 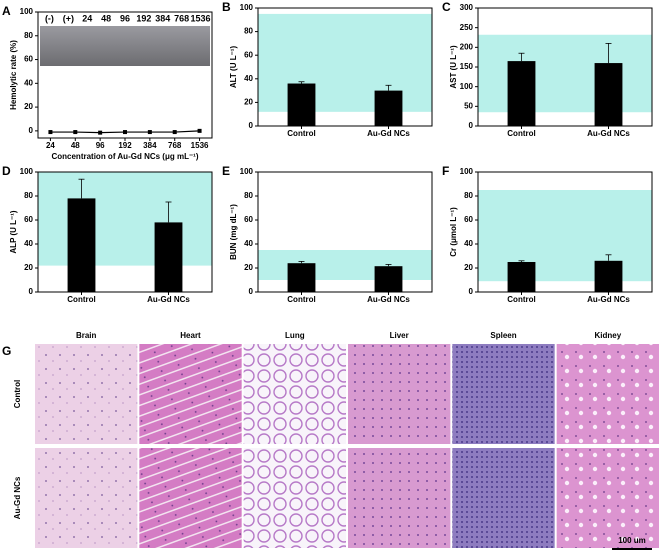 I want to click on y-tick-label: 200, so click(x=467, y=46).